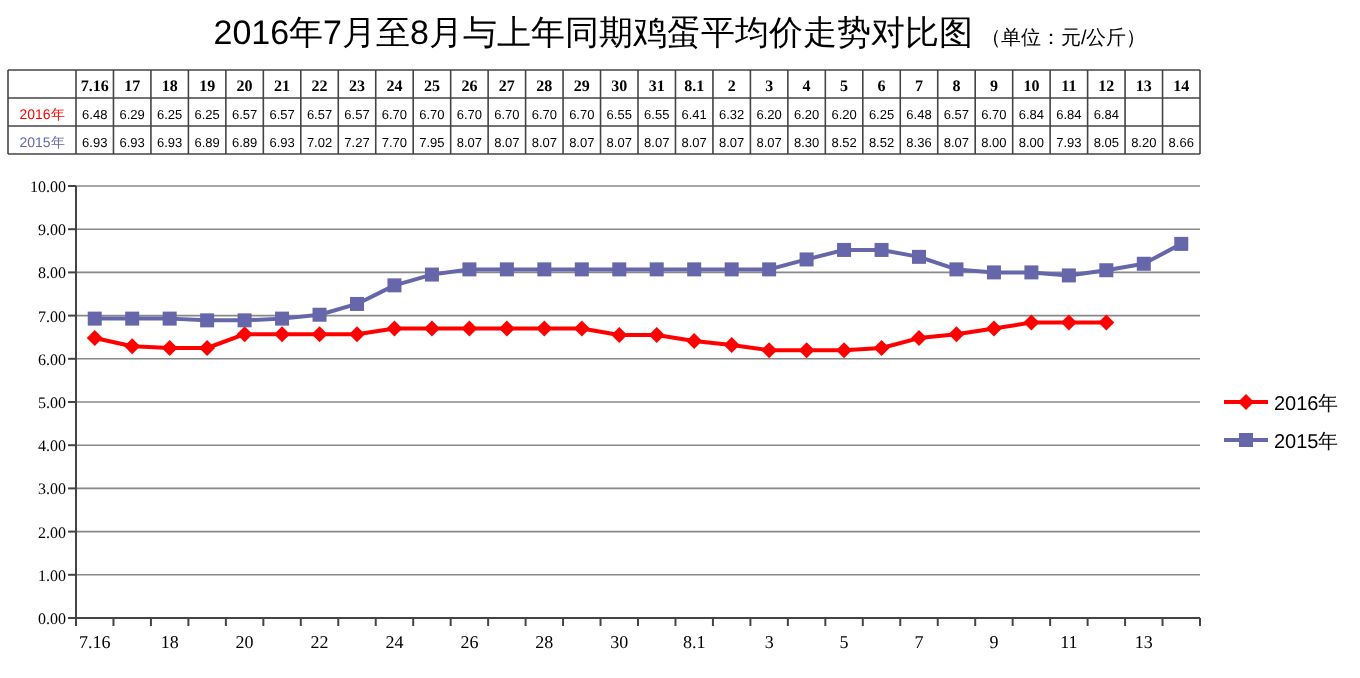 The width and height of the screenshot is (1360, 678). What do you see at coordinates (52, 230) in the screenshot?
I see `y-tick-label: 9.00` at bounding box center [52, 230].